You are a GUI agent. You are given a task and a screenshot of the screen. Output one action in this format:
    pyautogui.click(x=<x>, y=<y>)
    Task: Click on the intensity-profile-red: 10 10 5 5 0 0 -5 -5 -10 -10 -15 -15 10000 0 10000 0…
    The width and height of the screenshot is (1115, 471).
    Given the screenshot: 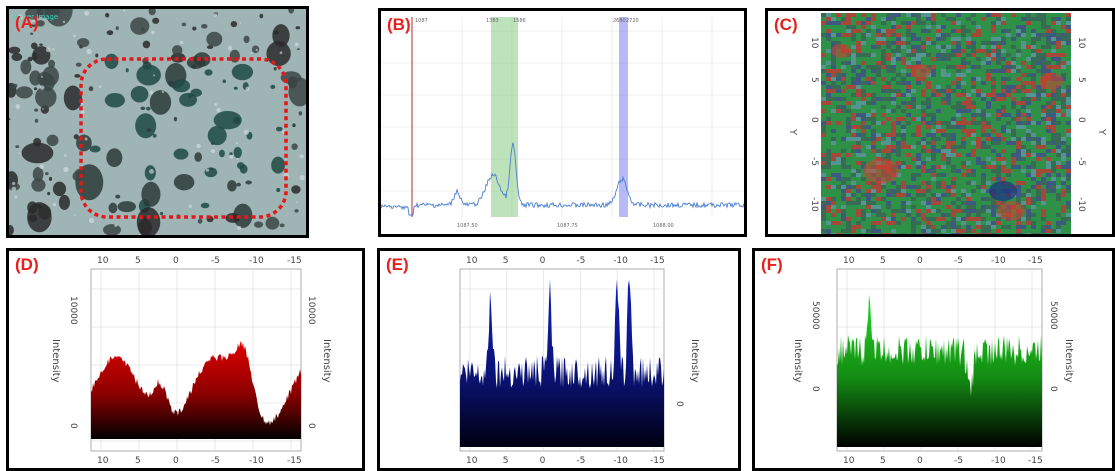 What is the action you would take?
    pyautogui.click(x=191, y=361)
    